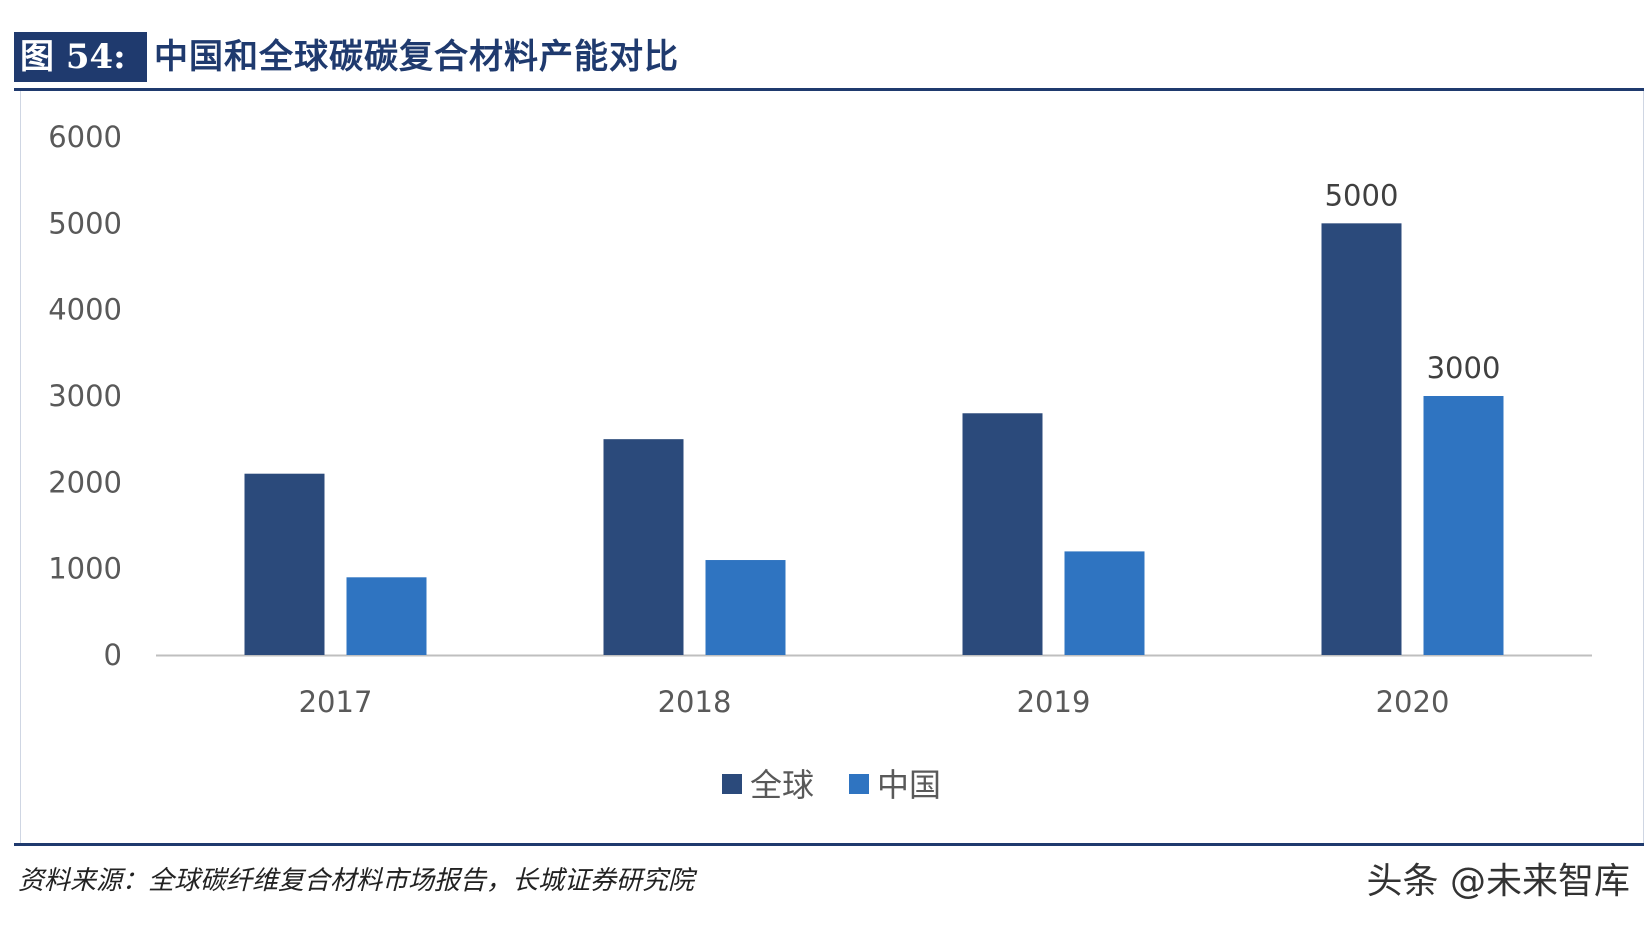  Describe the element at coordinates (643, 547) in the screenshot. I see `bar-global-2018` at that location.